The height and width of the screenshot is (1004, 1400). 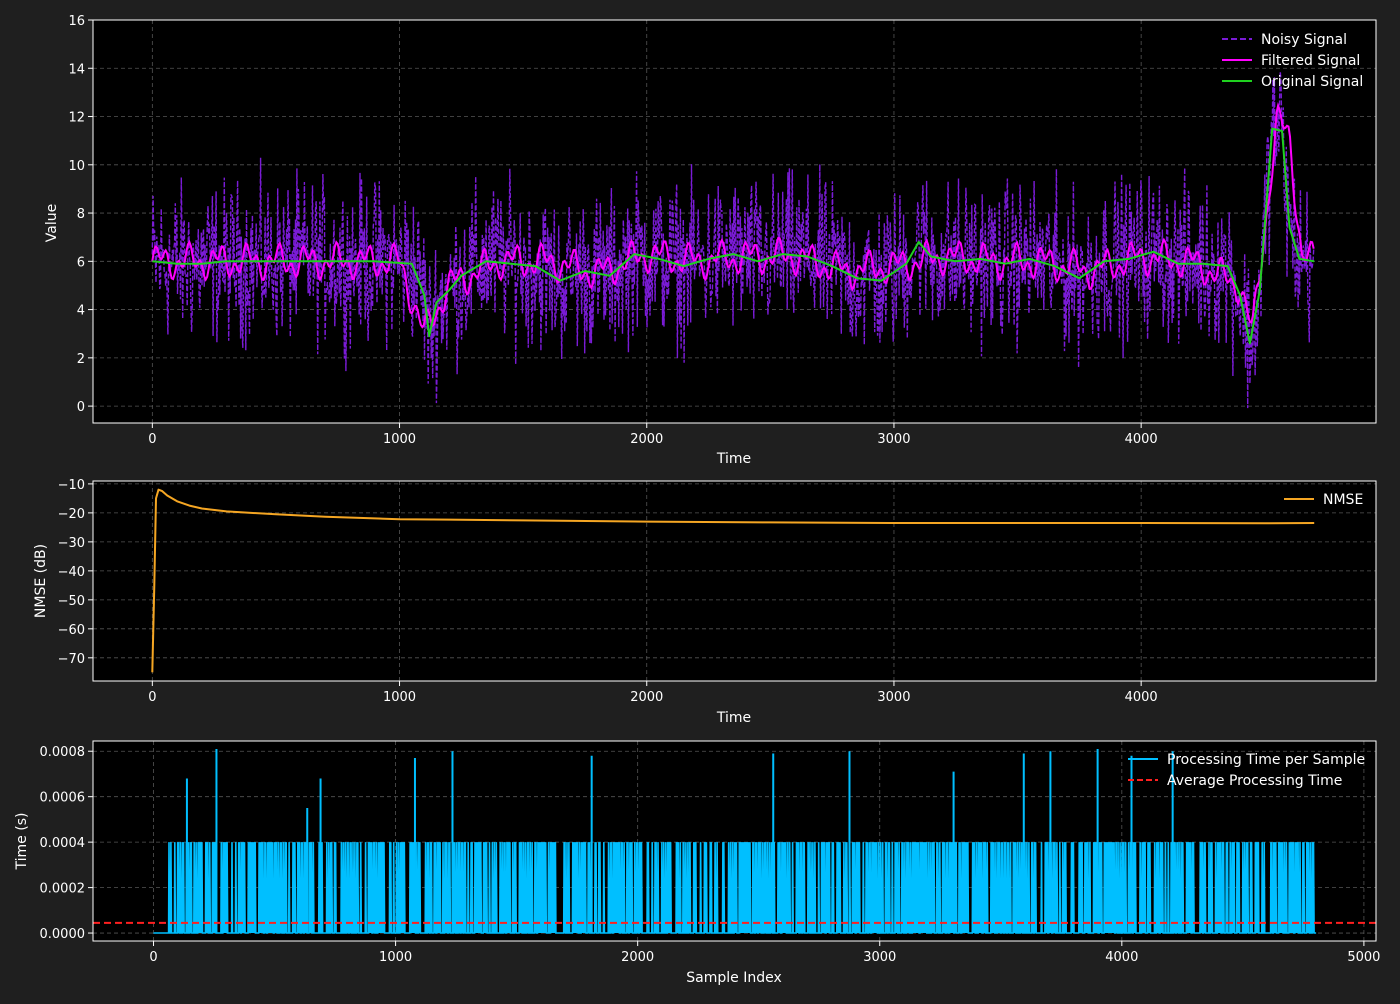 I want to click on y-tick-label: 0.0000, so click(x=63, y=934).